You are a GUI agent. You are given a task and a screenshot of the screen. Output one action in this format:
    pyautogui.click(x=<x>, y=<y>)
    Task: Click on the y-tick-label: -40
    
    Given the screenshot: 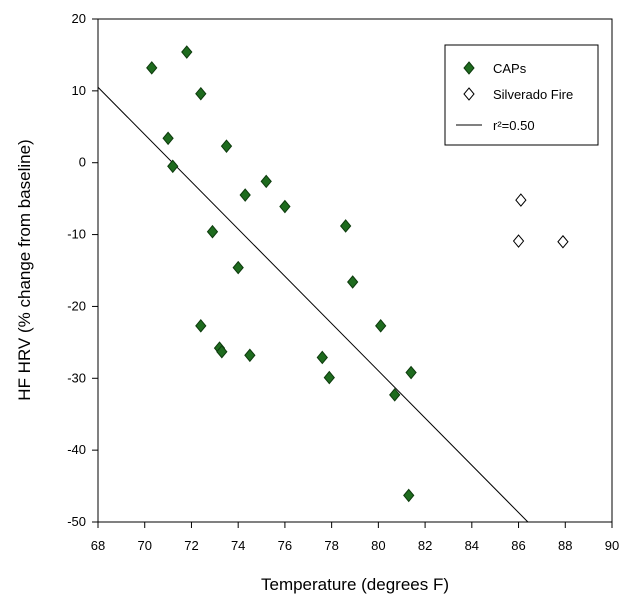 What is the action you would take?
    pyautogui.click(x=76, y=449)
    